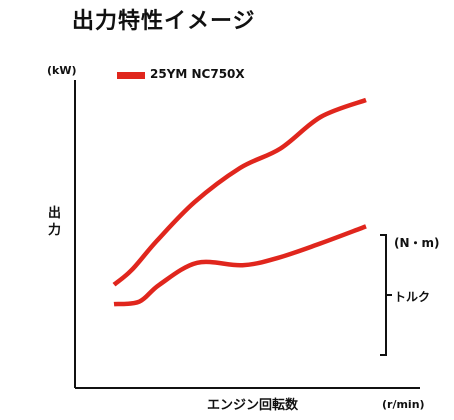 This screenshot has width=454, height=420. I want to click on torque-label: トルク, so click(412, 297).